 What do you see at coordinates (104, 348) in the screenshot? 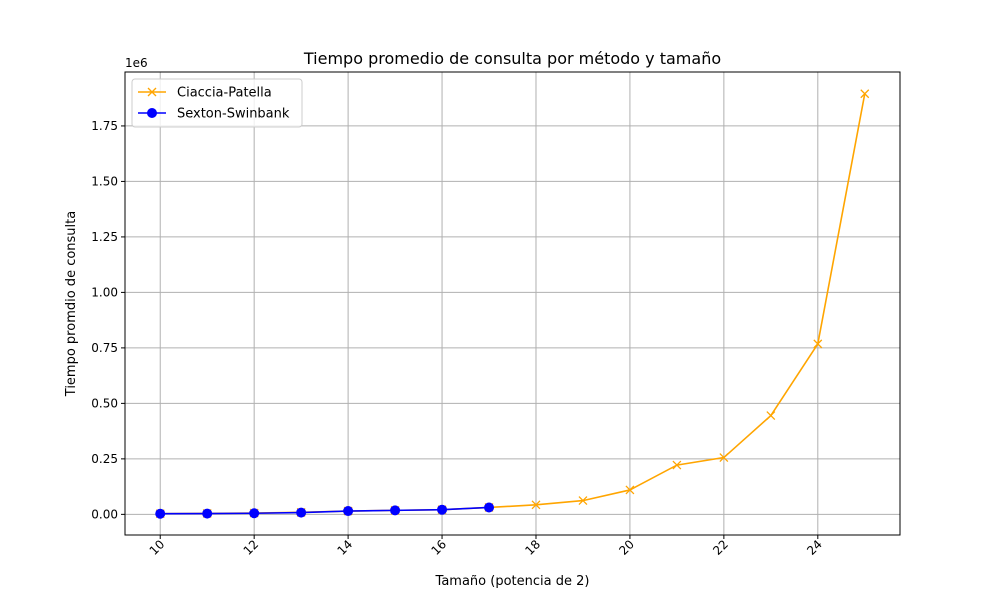
I see `y-tick-label: 0.75` at bounding box center [104, 348].